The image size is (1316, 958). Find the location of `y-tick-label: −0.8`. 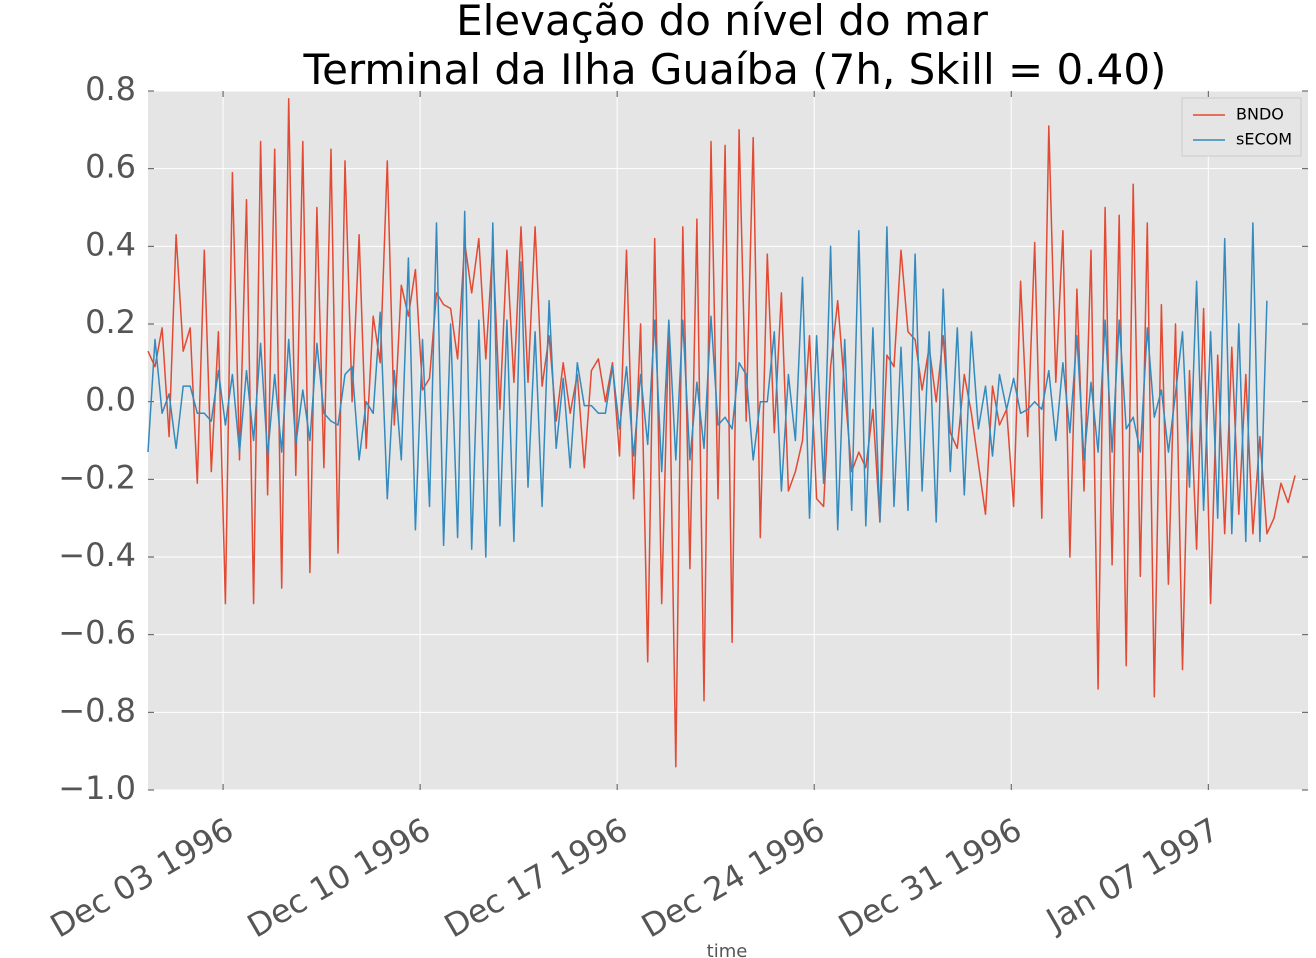

y-tick-label: −0.8 is located at coordinates (97, 710).